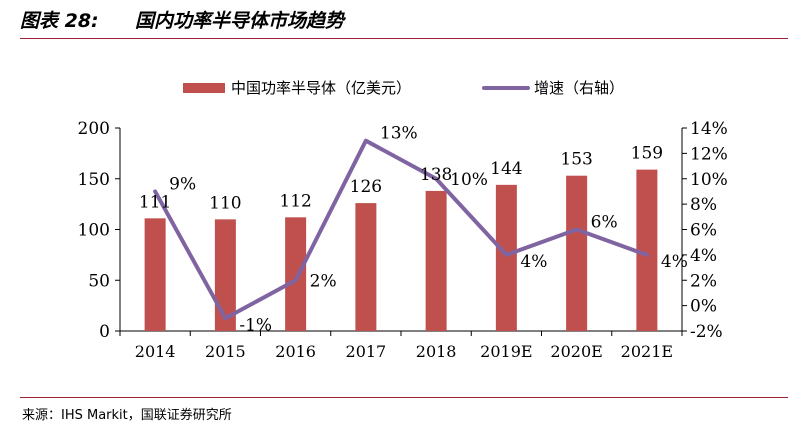 This screenshot has height=439, width=808. Describe the element at coordinates (469, 180) in the screenshot. I see `line-data-label: 10%` at that location.